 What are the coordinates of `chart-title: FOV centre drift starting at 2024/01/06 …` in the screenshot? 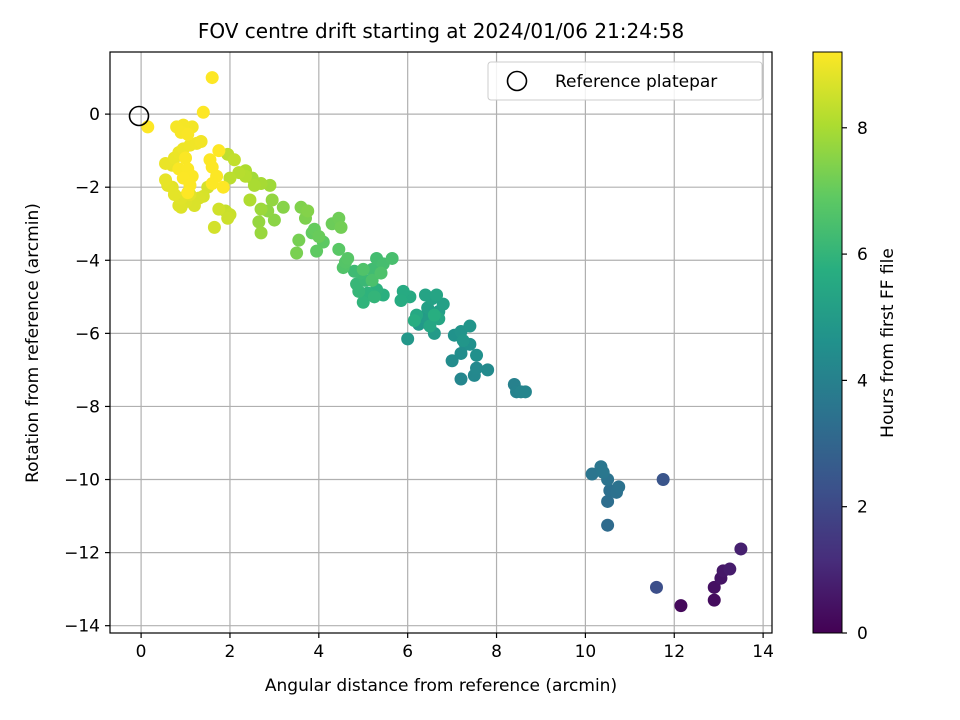 It's located at (441, 31).